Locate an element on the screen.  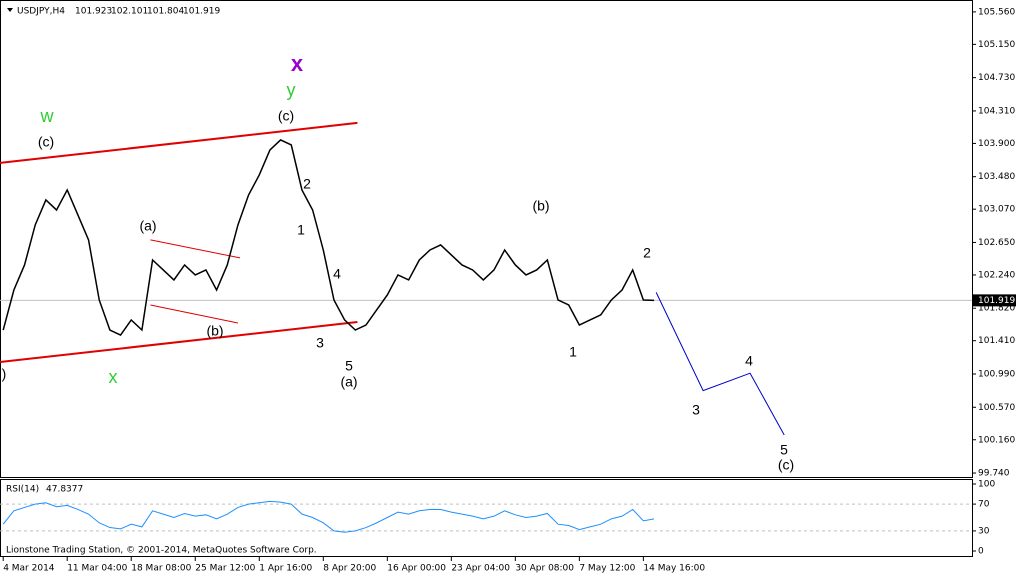
rsi-tick-label: 100 is located at coordinates (986, 485).